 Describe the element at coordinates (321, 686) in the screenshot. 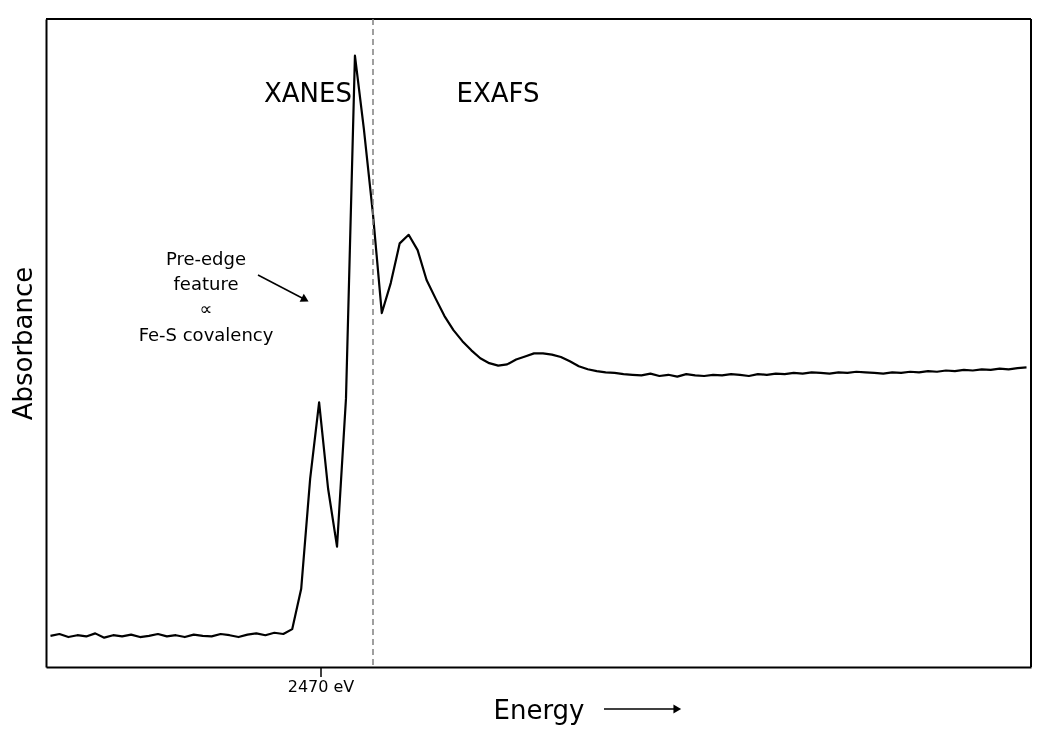

I see `text: 2470 eV` at that location.